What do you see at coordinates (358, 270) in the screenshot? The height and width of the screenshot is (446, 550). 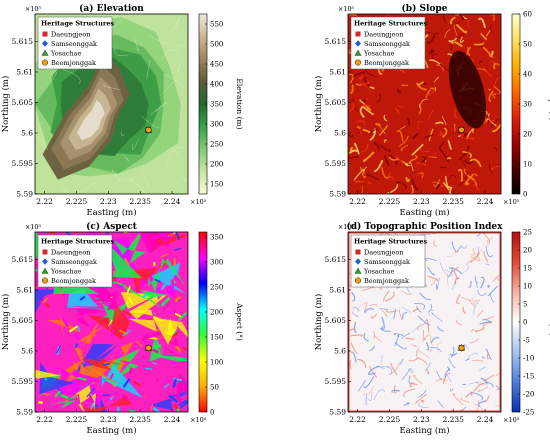 I see `legend-marker-triangle` at bounding box center [358, 270].